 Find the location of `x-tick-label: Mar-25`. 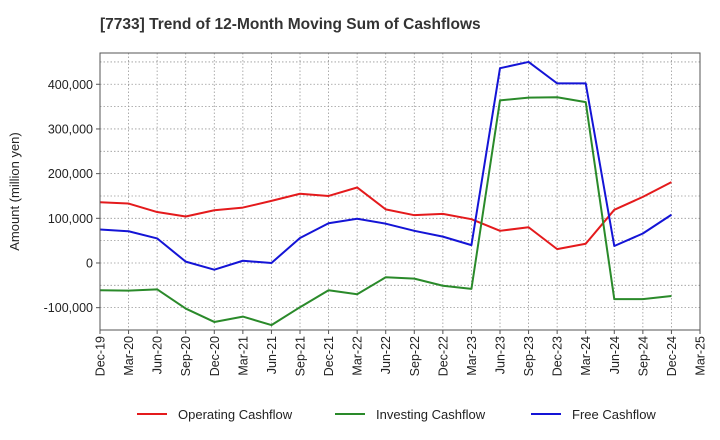

x-tick-label: Mar-25 is located at coordinates (701, 356).